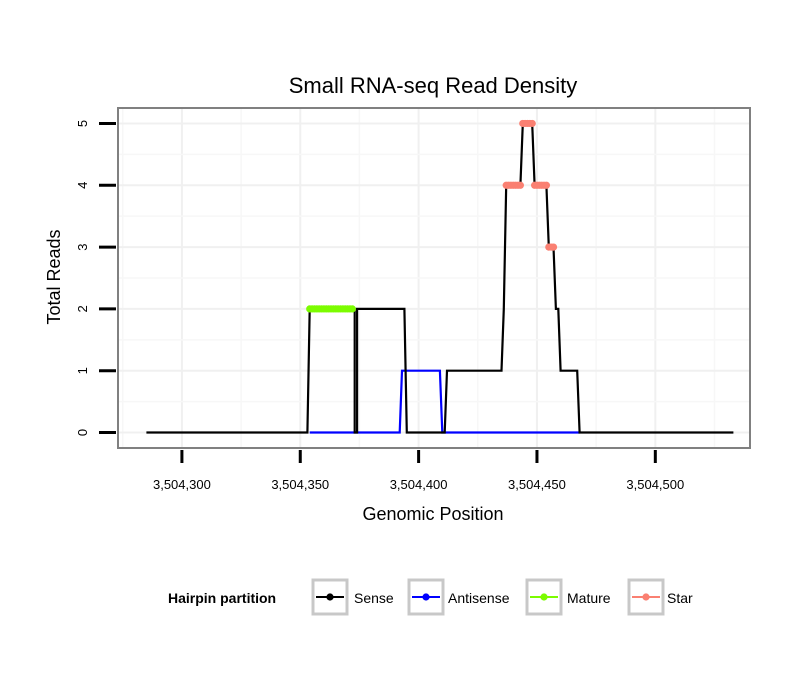  What do you see at coordinates (82, 185) in the screenshot?
I see `y-tick-label: 4` at bounding box center [82, 185].